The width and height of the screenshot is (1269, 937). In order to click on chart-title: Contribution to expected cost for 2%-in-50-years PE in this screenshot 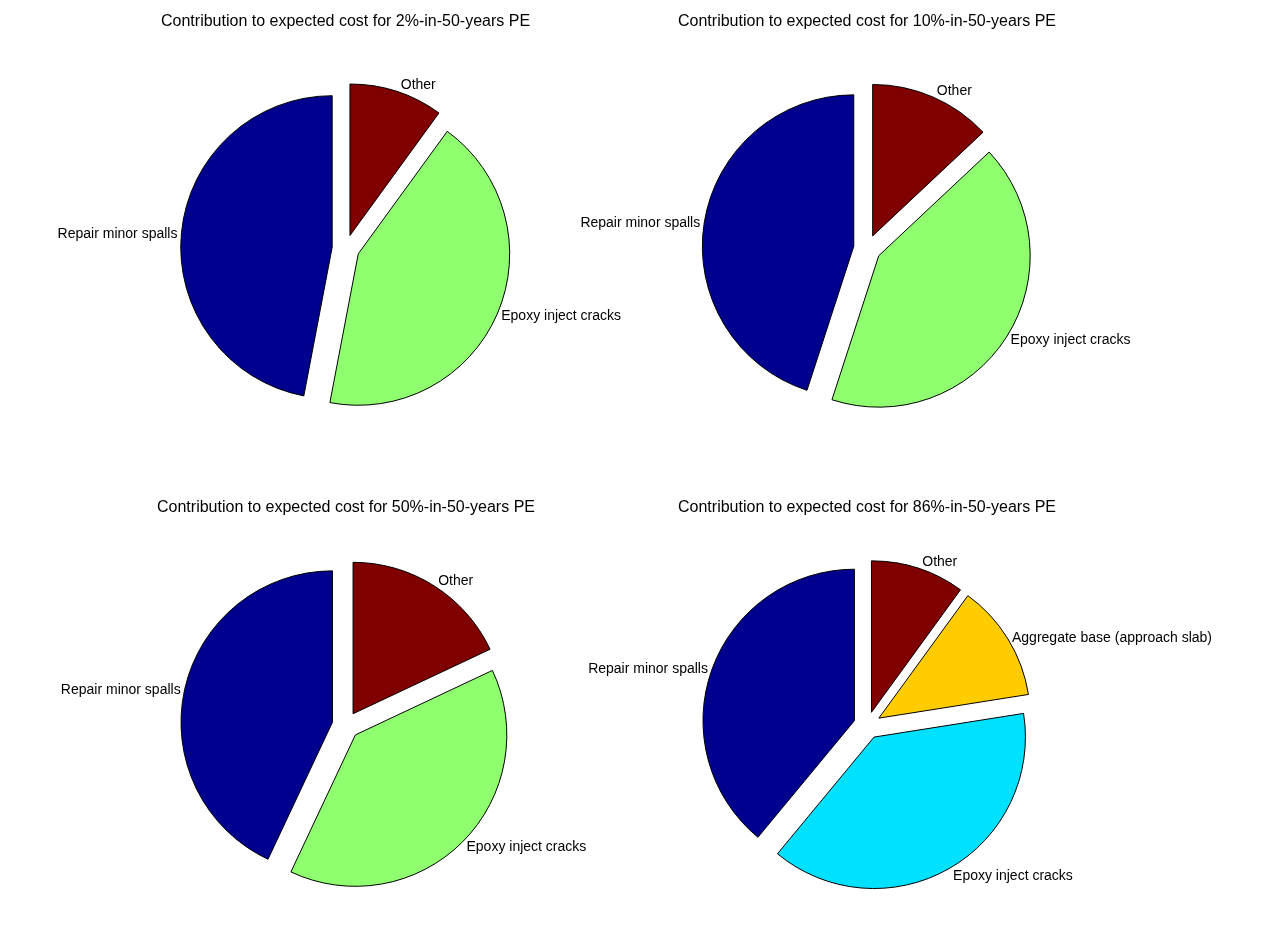, I will do `click(346, 20)`.